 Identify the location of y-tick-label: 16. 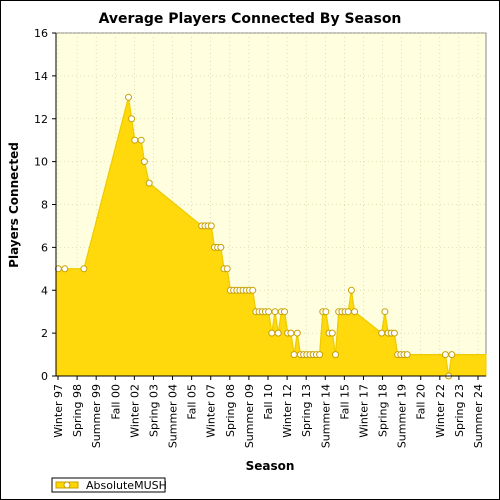
(41, 33).